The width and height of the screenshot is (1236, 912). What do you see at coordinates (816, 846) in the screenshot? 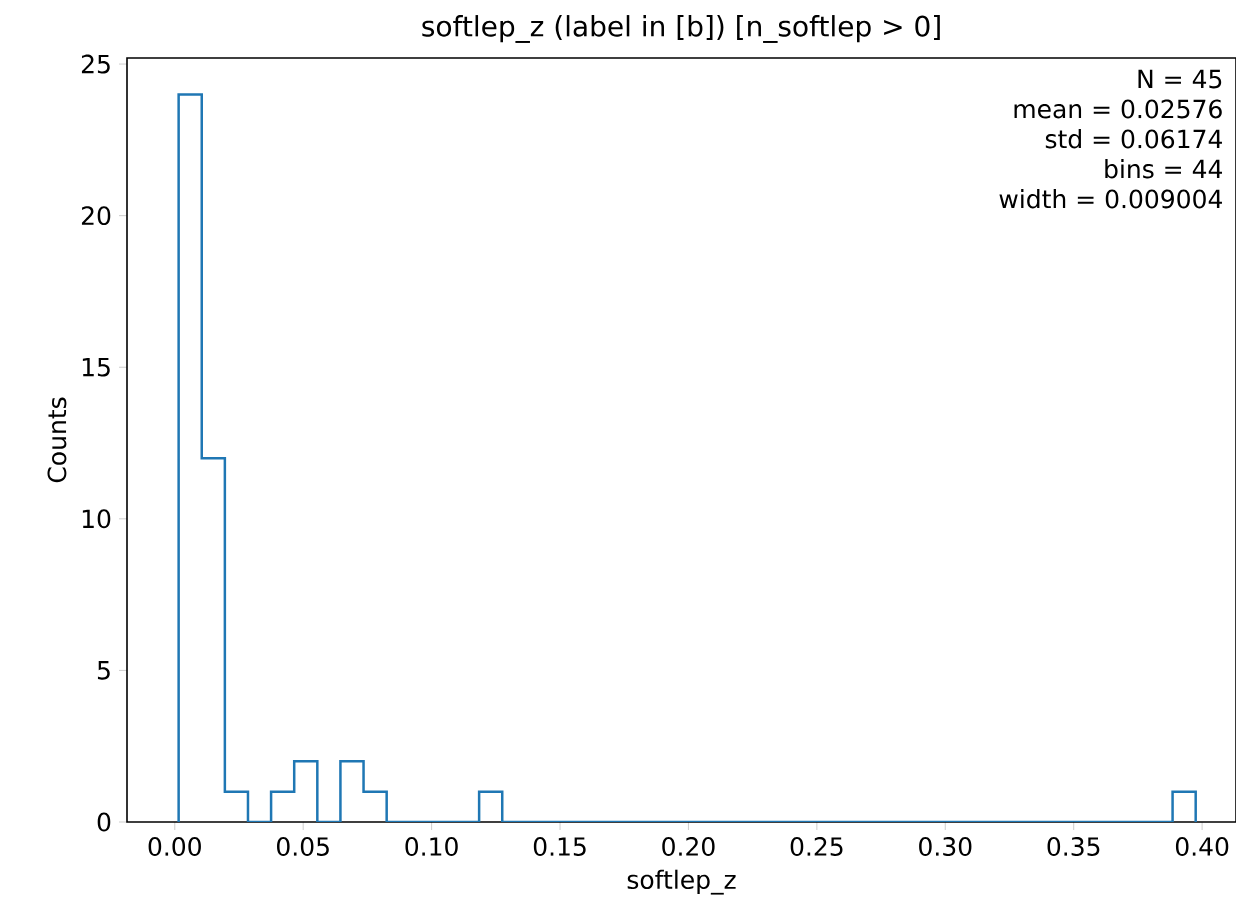
I see `x-tick-label: 0.25` at bounding box center [816, 846].